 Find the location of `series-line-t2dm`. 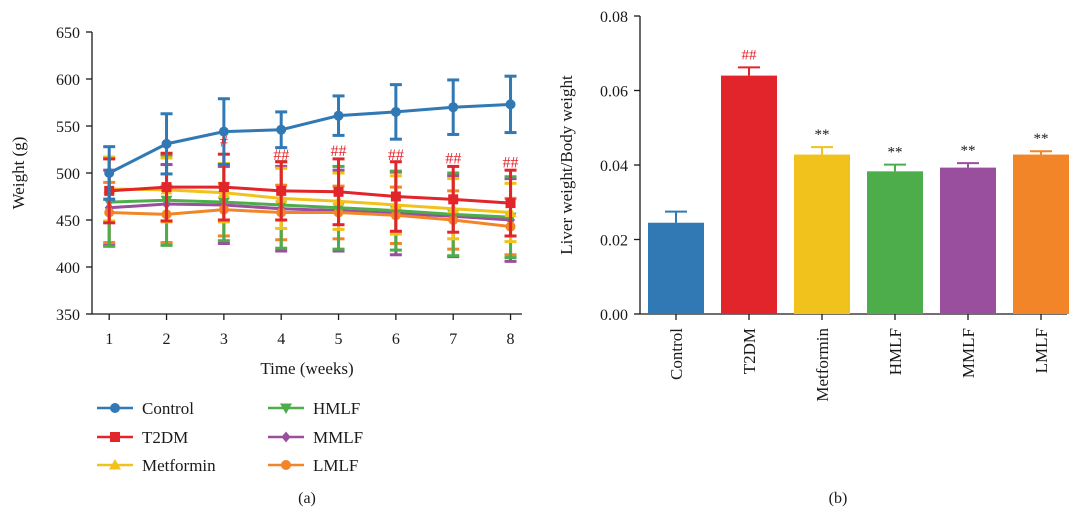

series-line-t2dm is located at coordinates (310, 195).